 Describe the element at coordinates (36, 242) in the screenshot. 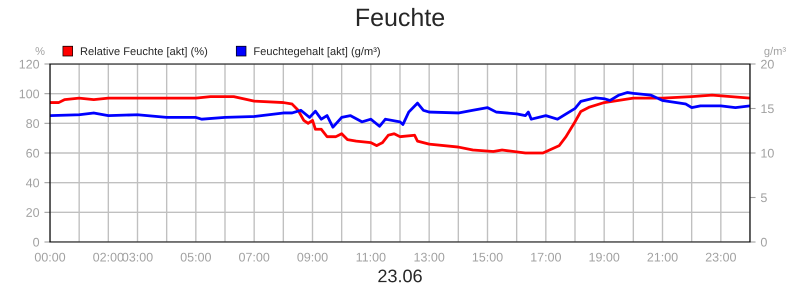

I see `y-tick-label: 0` at that location.